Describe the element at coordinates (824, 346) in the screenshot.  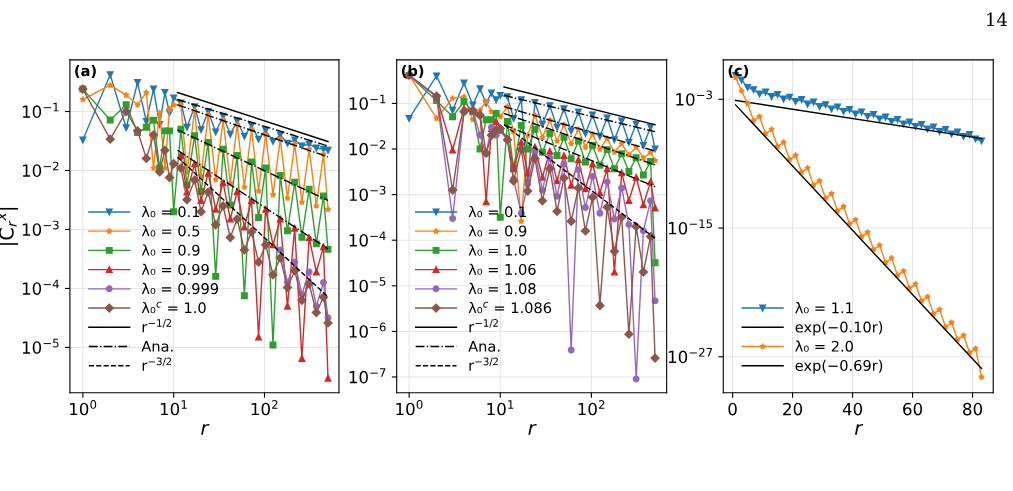
I see `legend-label: λ₀ = 2.0` at that location.